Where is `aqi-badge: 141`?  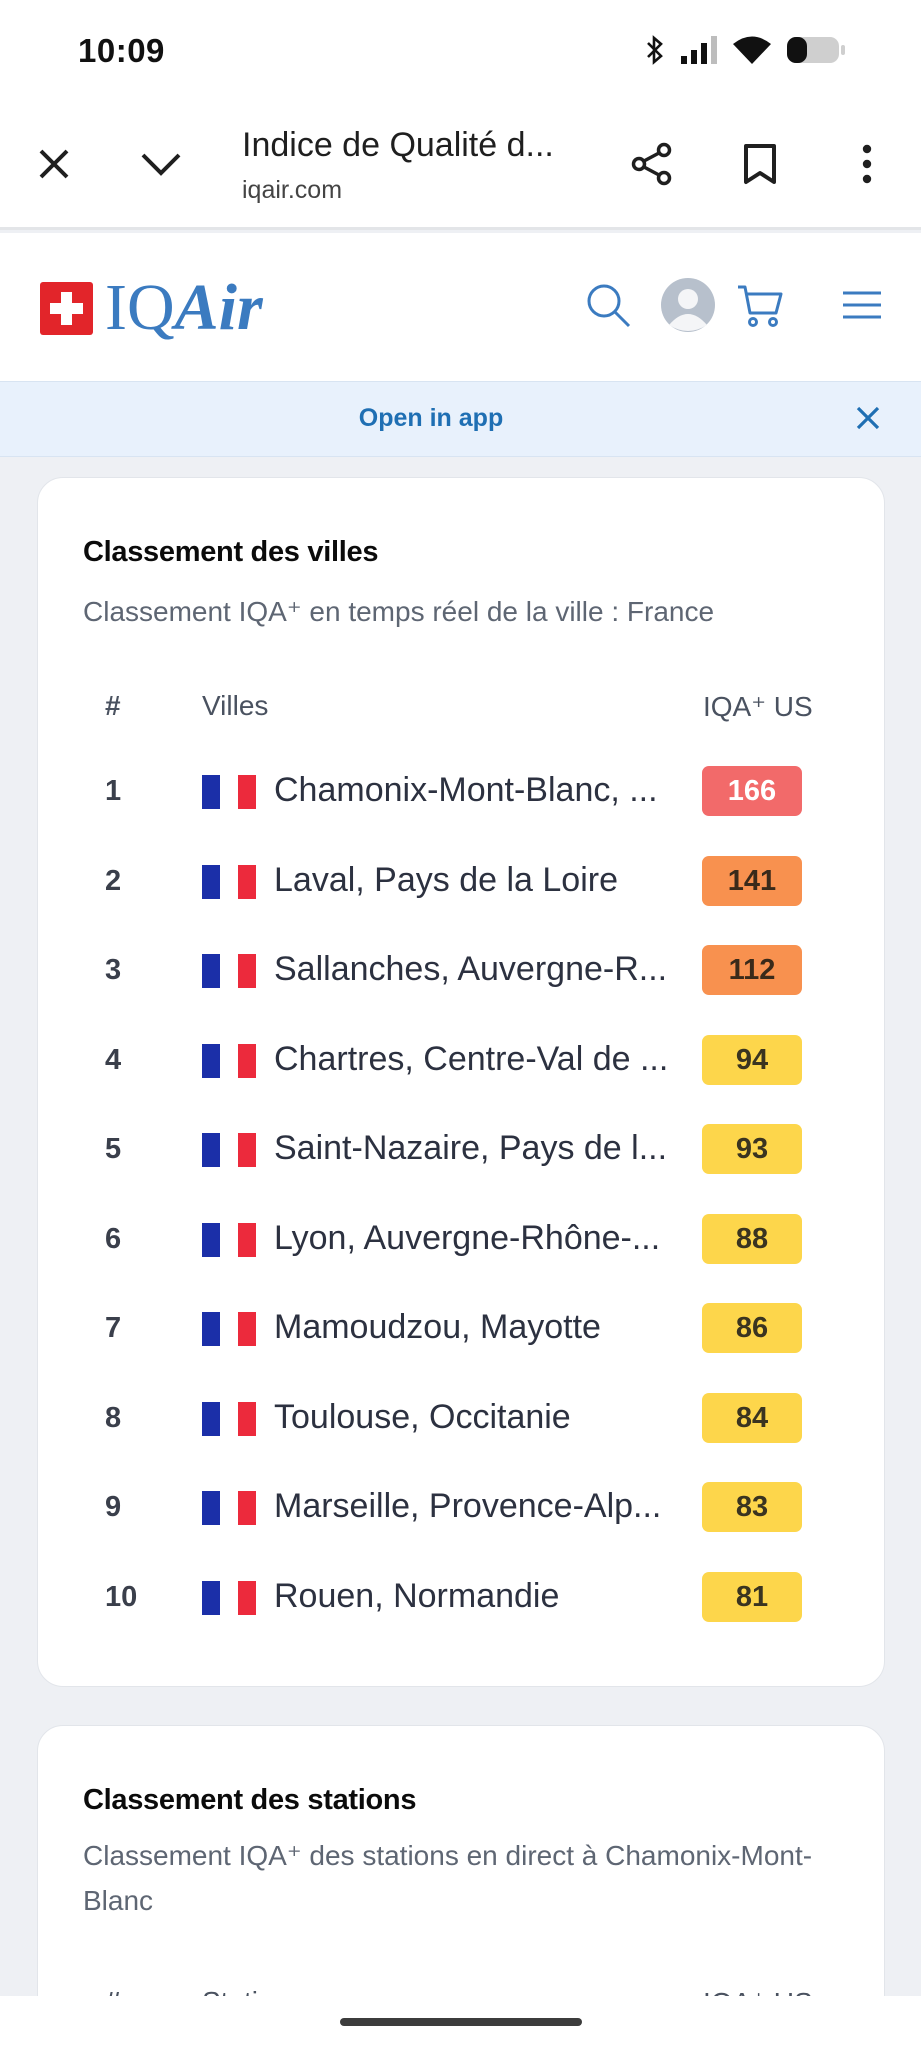 aqi-badge: 141 is located at coordinates (752, 881).